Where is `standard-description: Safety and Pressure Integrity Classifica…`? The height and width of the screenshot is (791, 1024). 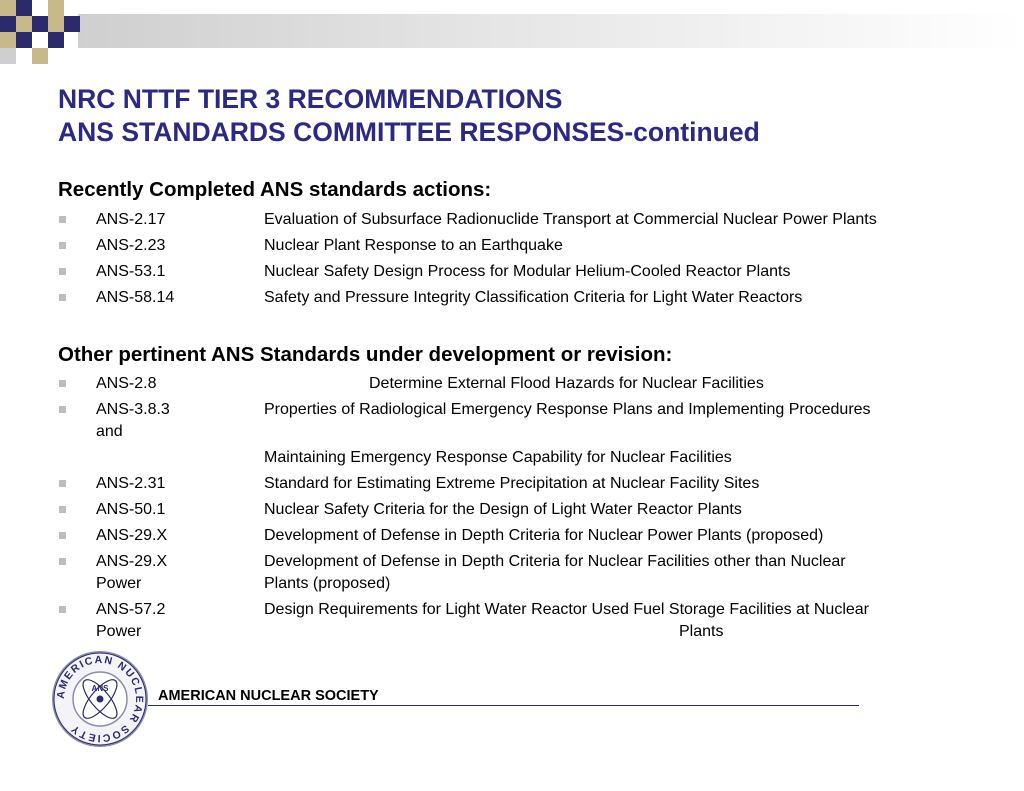
standard-description: Safety and Pressure Integrity Classifica… is located at coordinates (533, 297).